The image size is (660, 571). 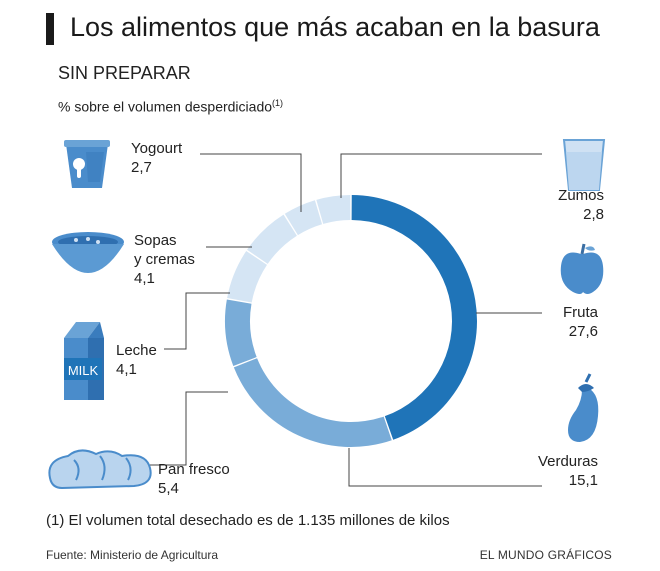 What do you see at coordinates (132, 555) in the screenshot?
I see `source-note: Fuente: Ministerio de Agricultura` at bounding box center [132, 555].